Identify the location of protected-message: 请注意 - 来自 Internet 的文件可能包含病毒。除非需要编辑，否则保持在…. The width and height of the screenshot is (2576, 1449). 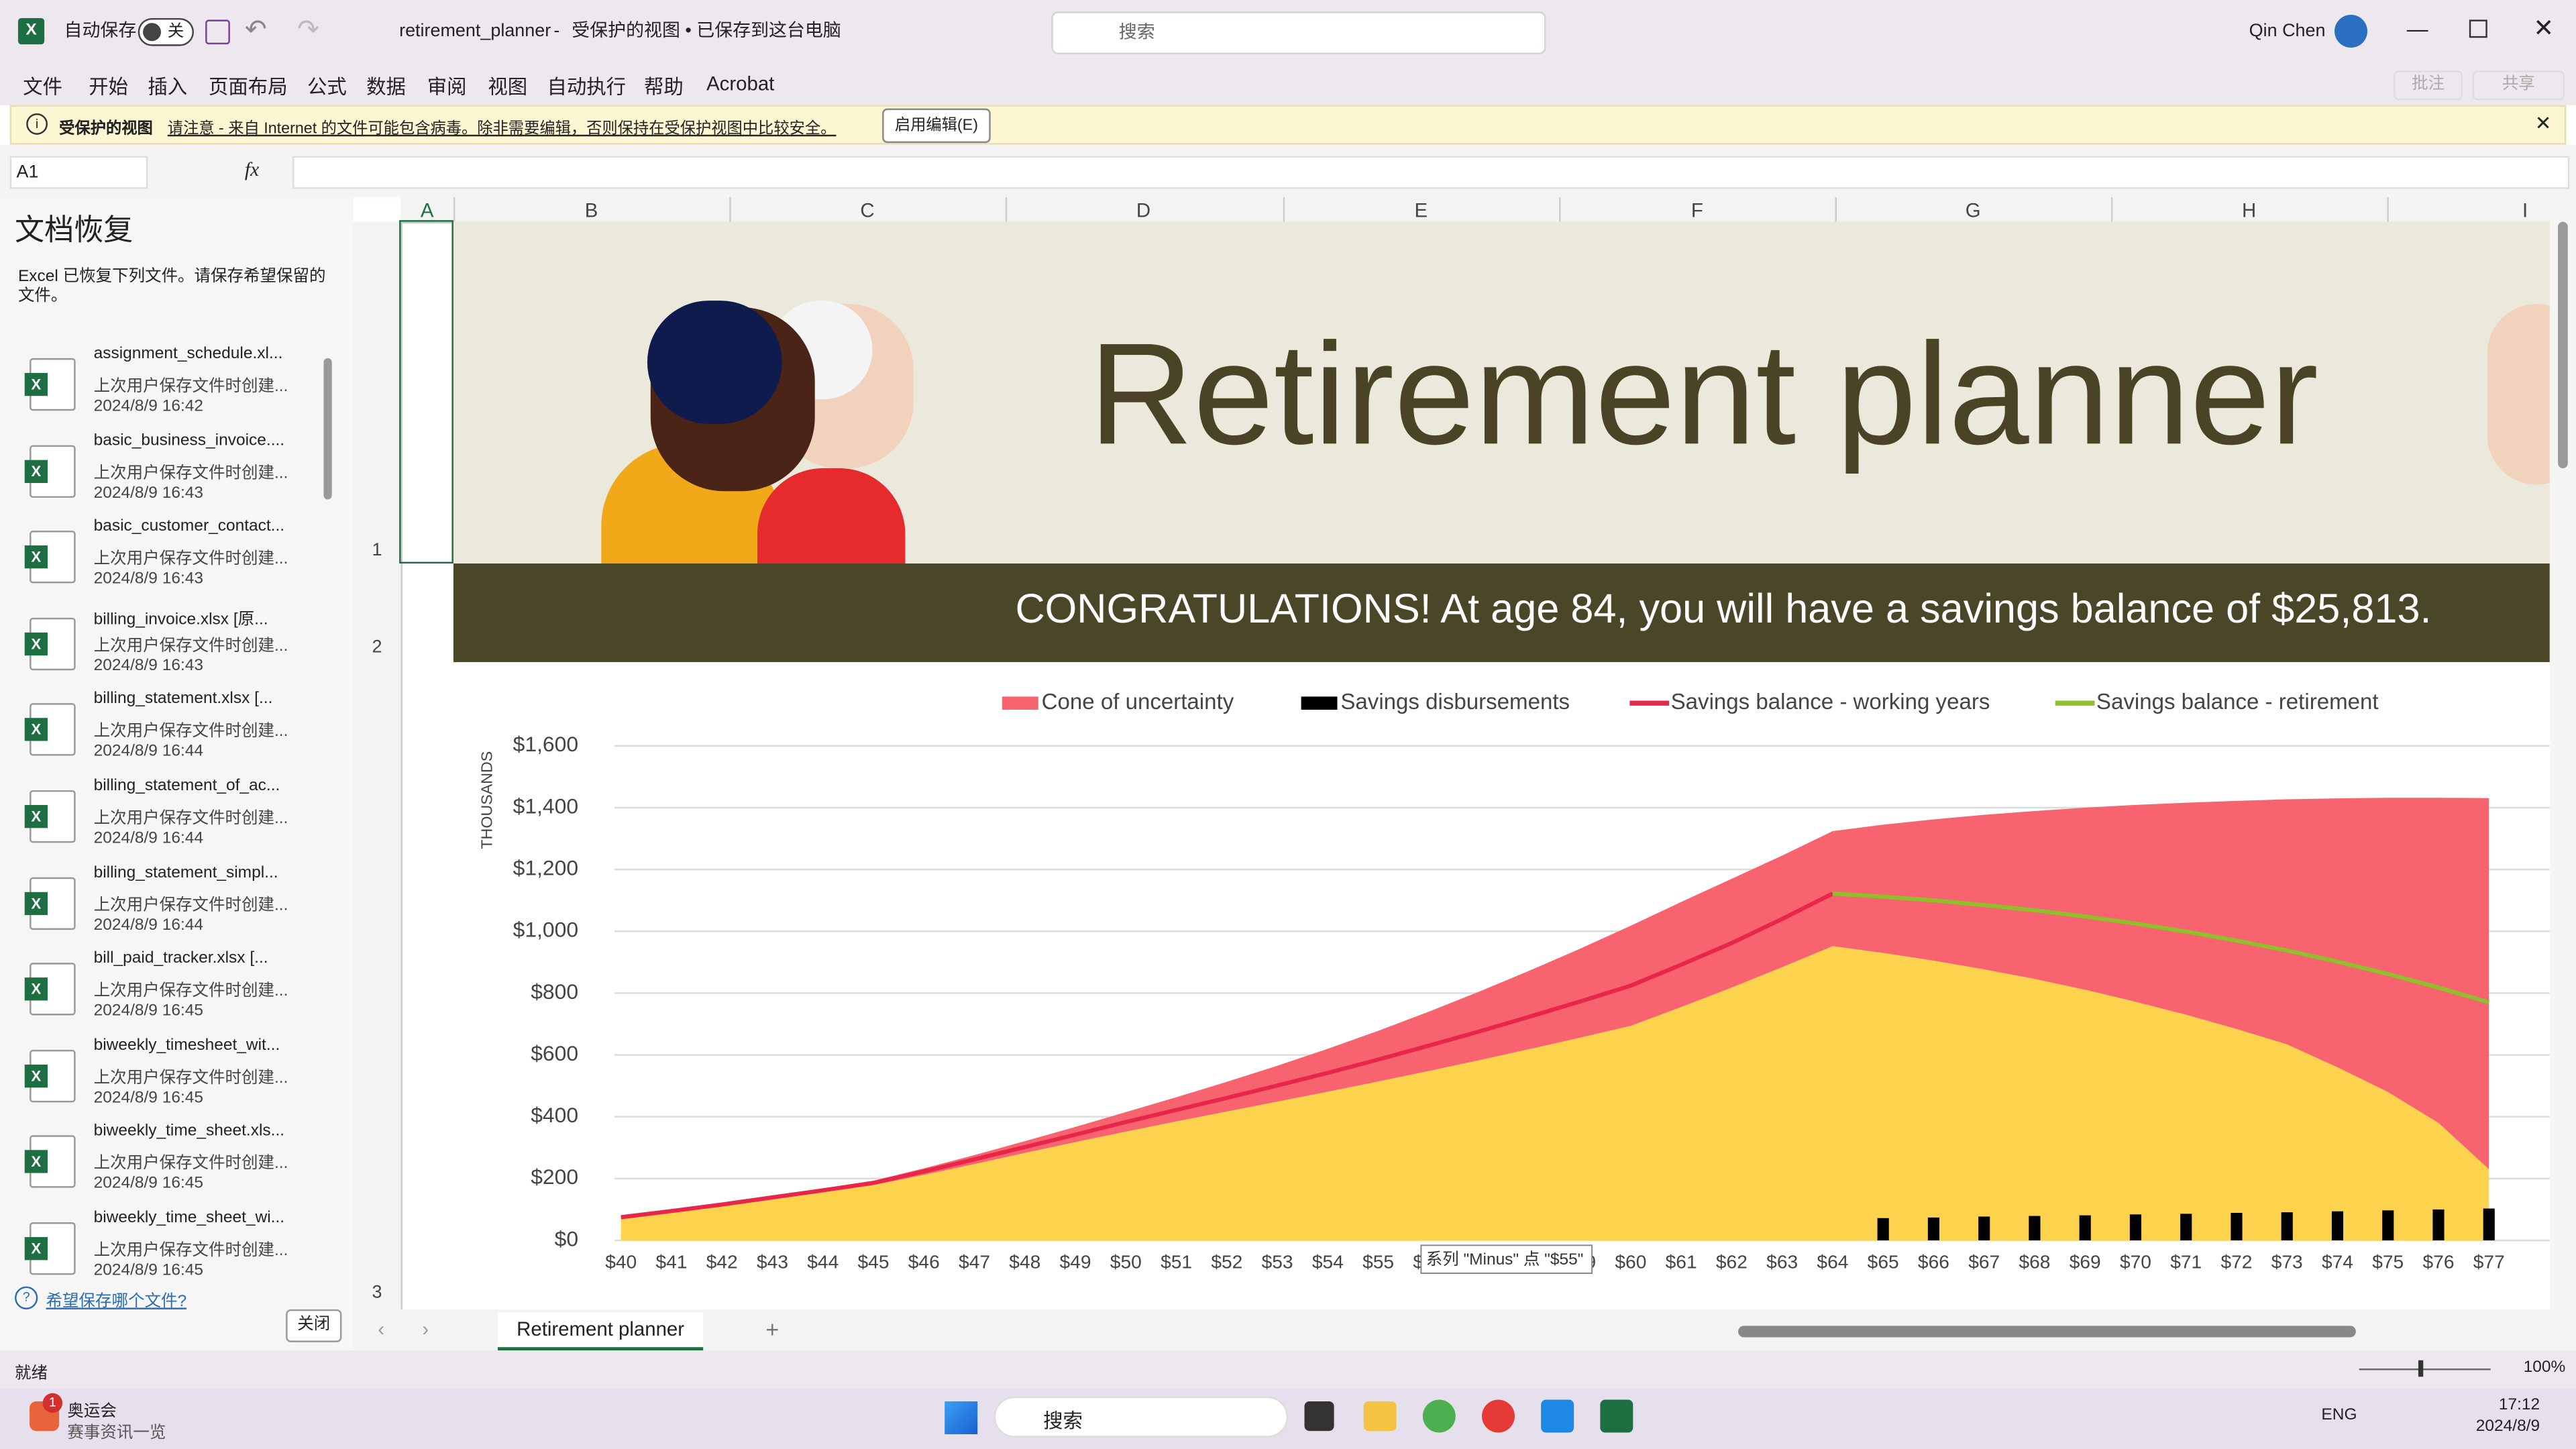
(502, 128).